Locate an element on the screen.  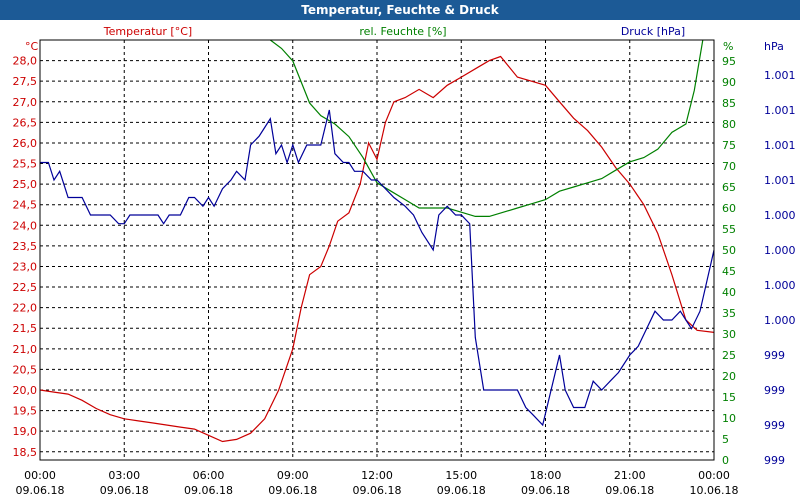
x-tick-time: 09:00 is located at coordinates (293, 475).